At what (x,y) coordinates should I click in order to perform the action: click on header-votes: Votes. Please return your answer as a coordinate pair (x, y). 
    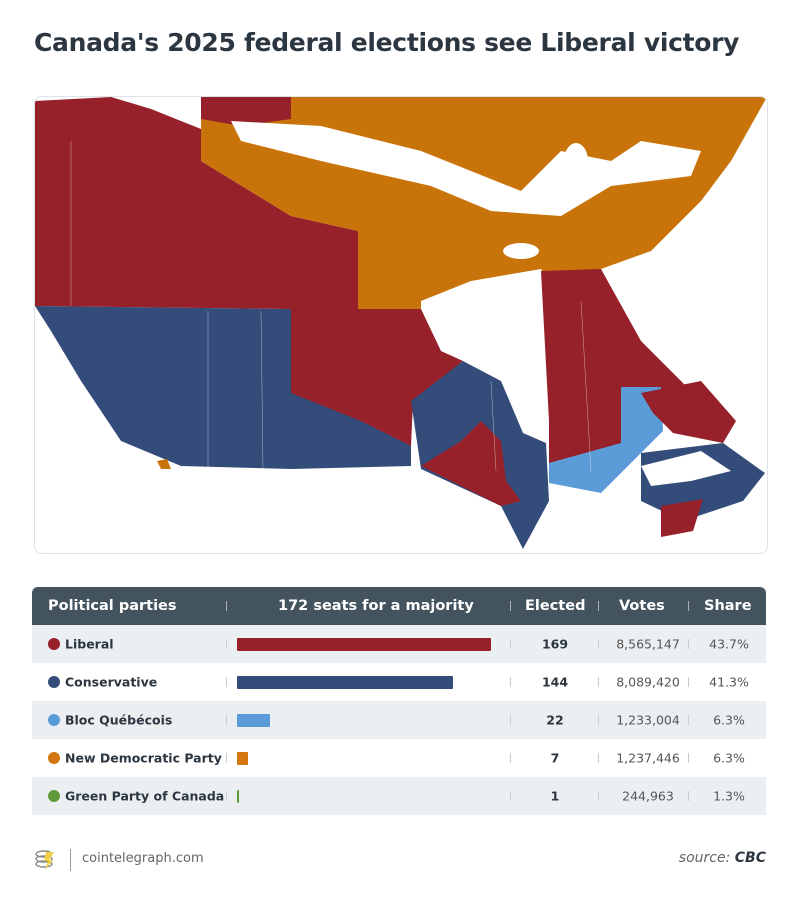
    Looking at the image, I should click on (642, 606).